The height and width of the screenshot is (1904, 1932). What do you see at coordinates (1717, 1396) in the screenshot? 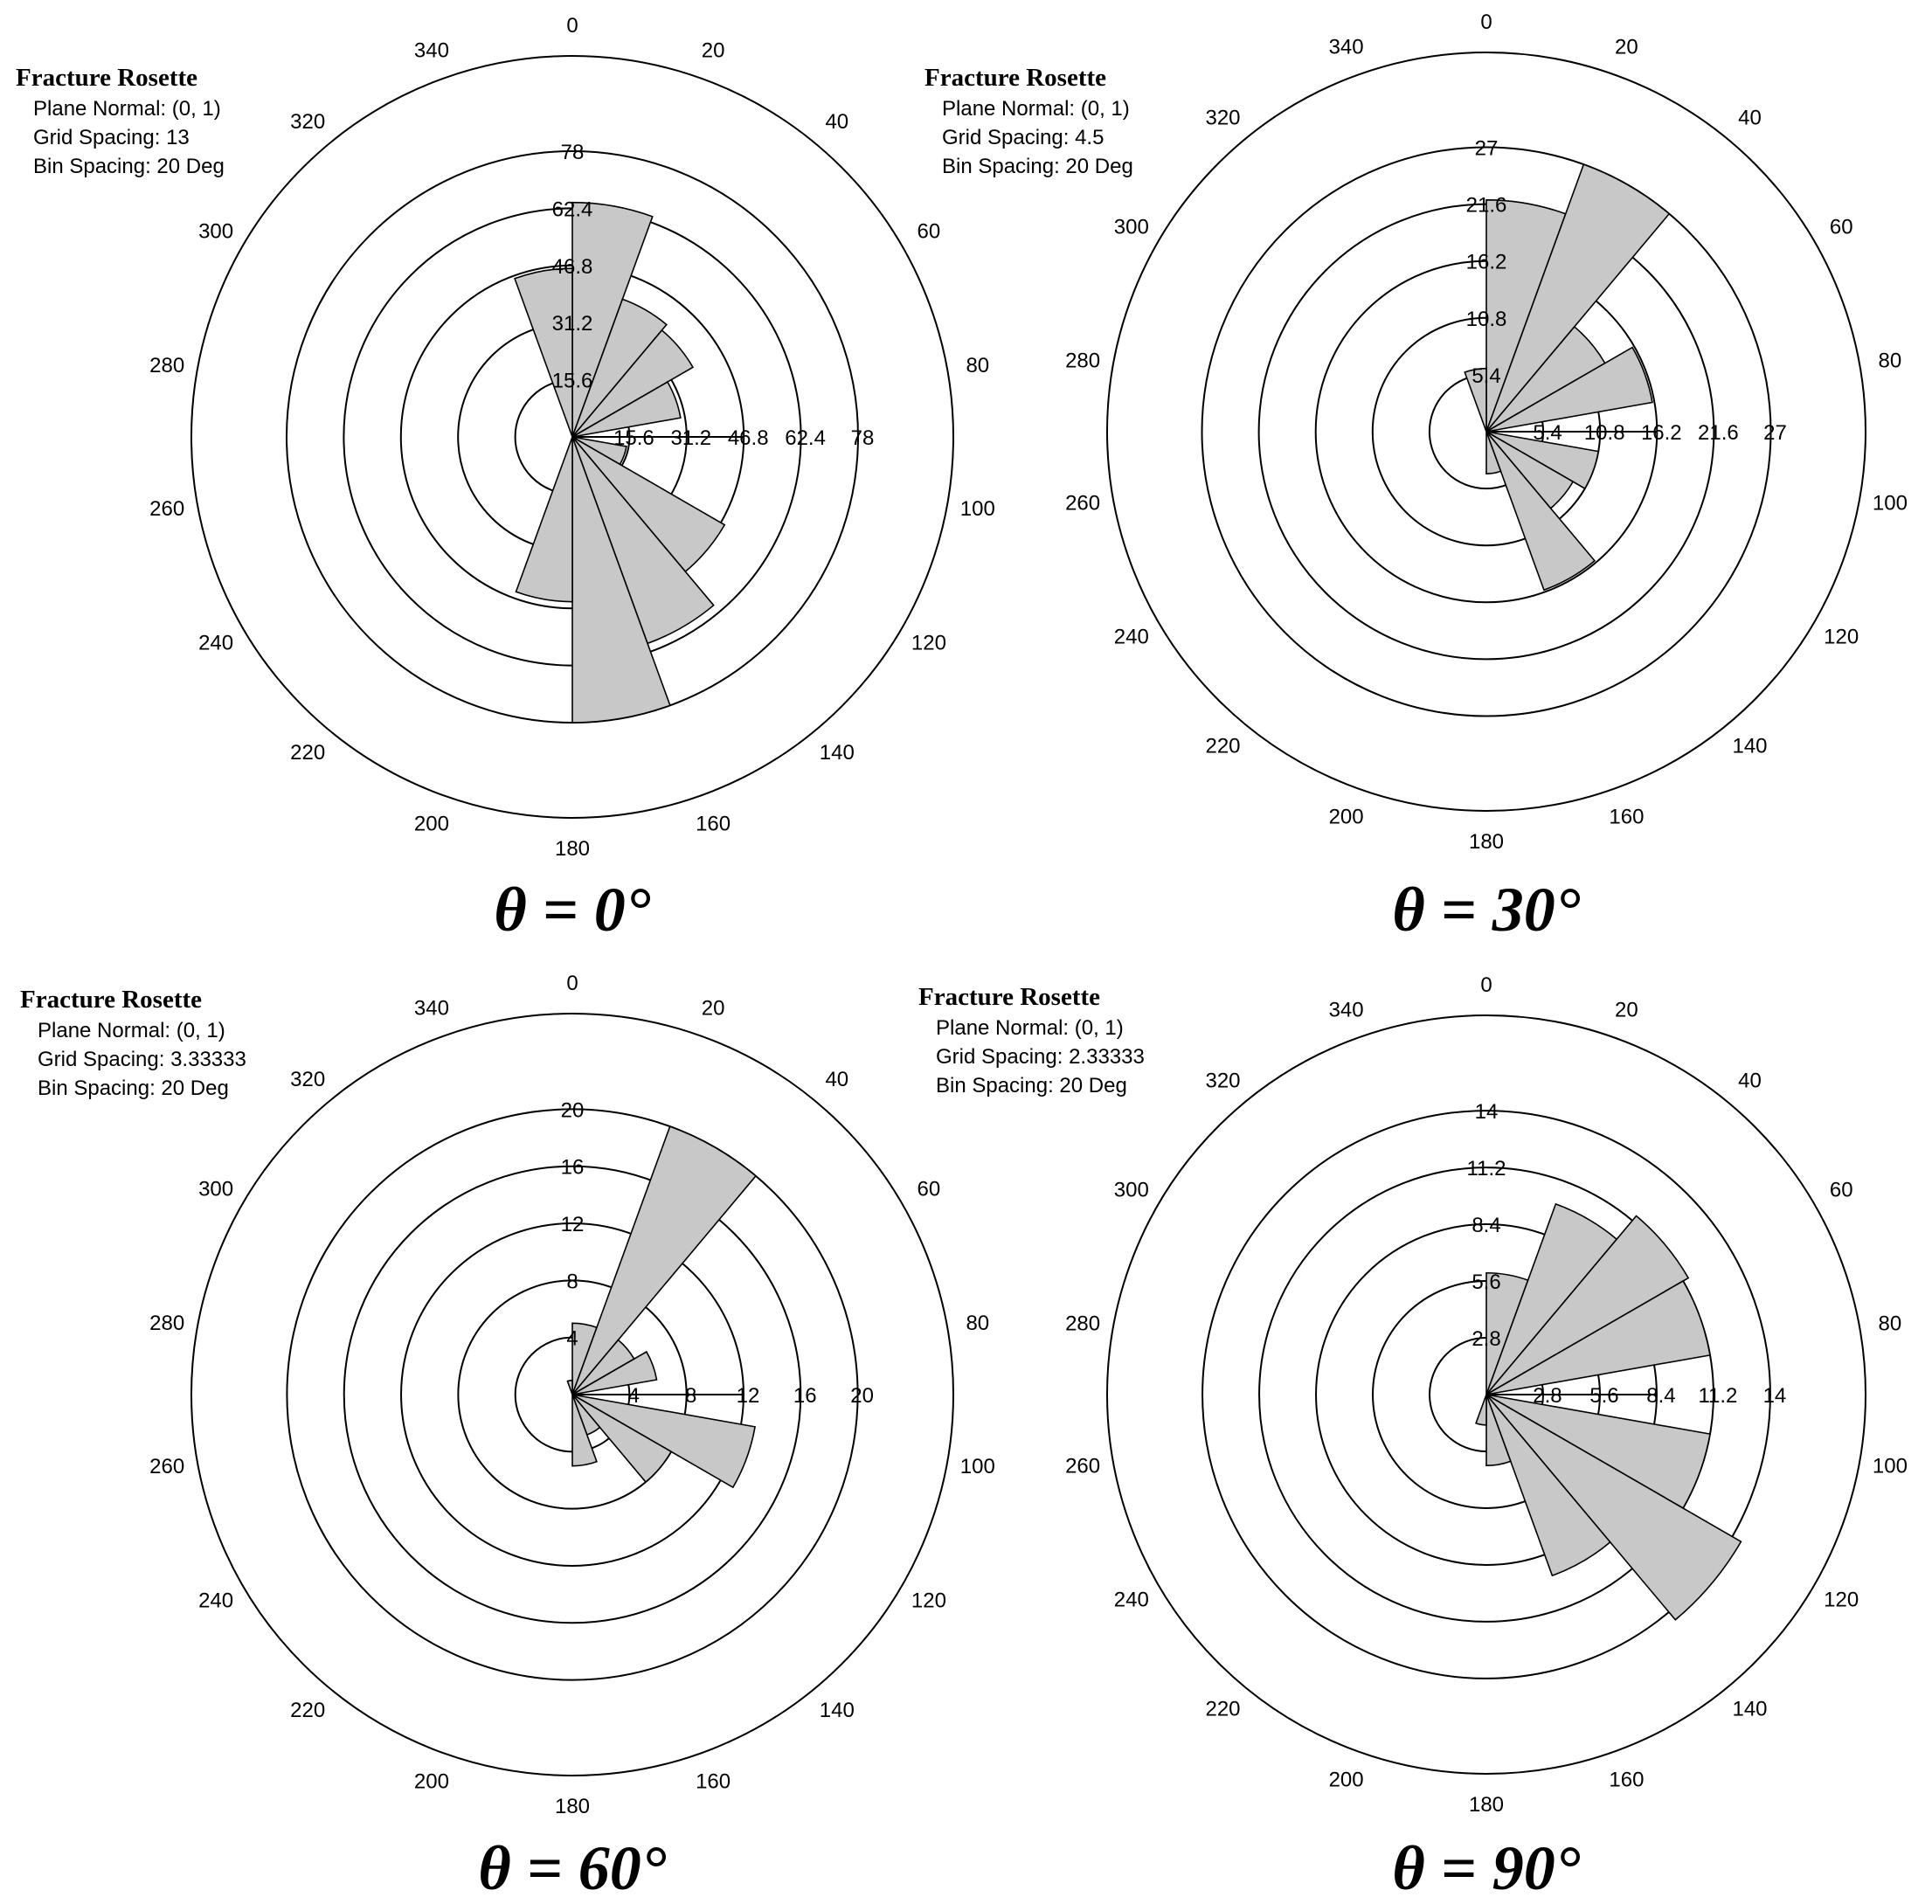
I see `radial-label-horizontal: 11.2` at bounding box center [1717, 1396].